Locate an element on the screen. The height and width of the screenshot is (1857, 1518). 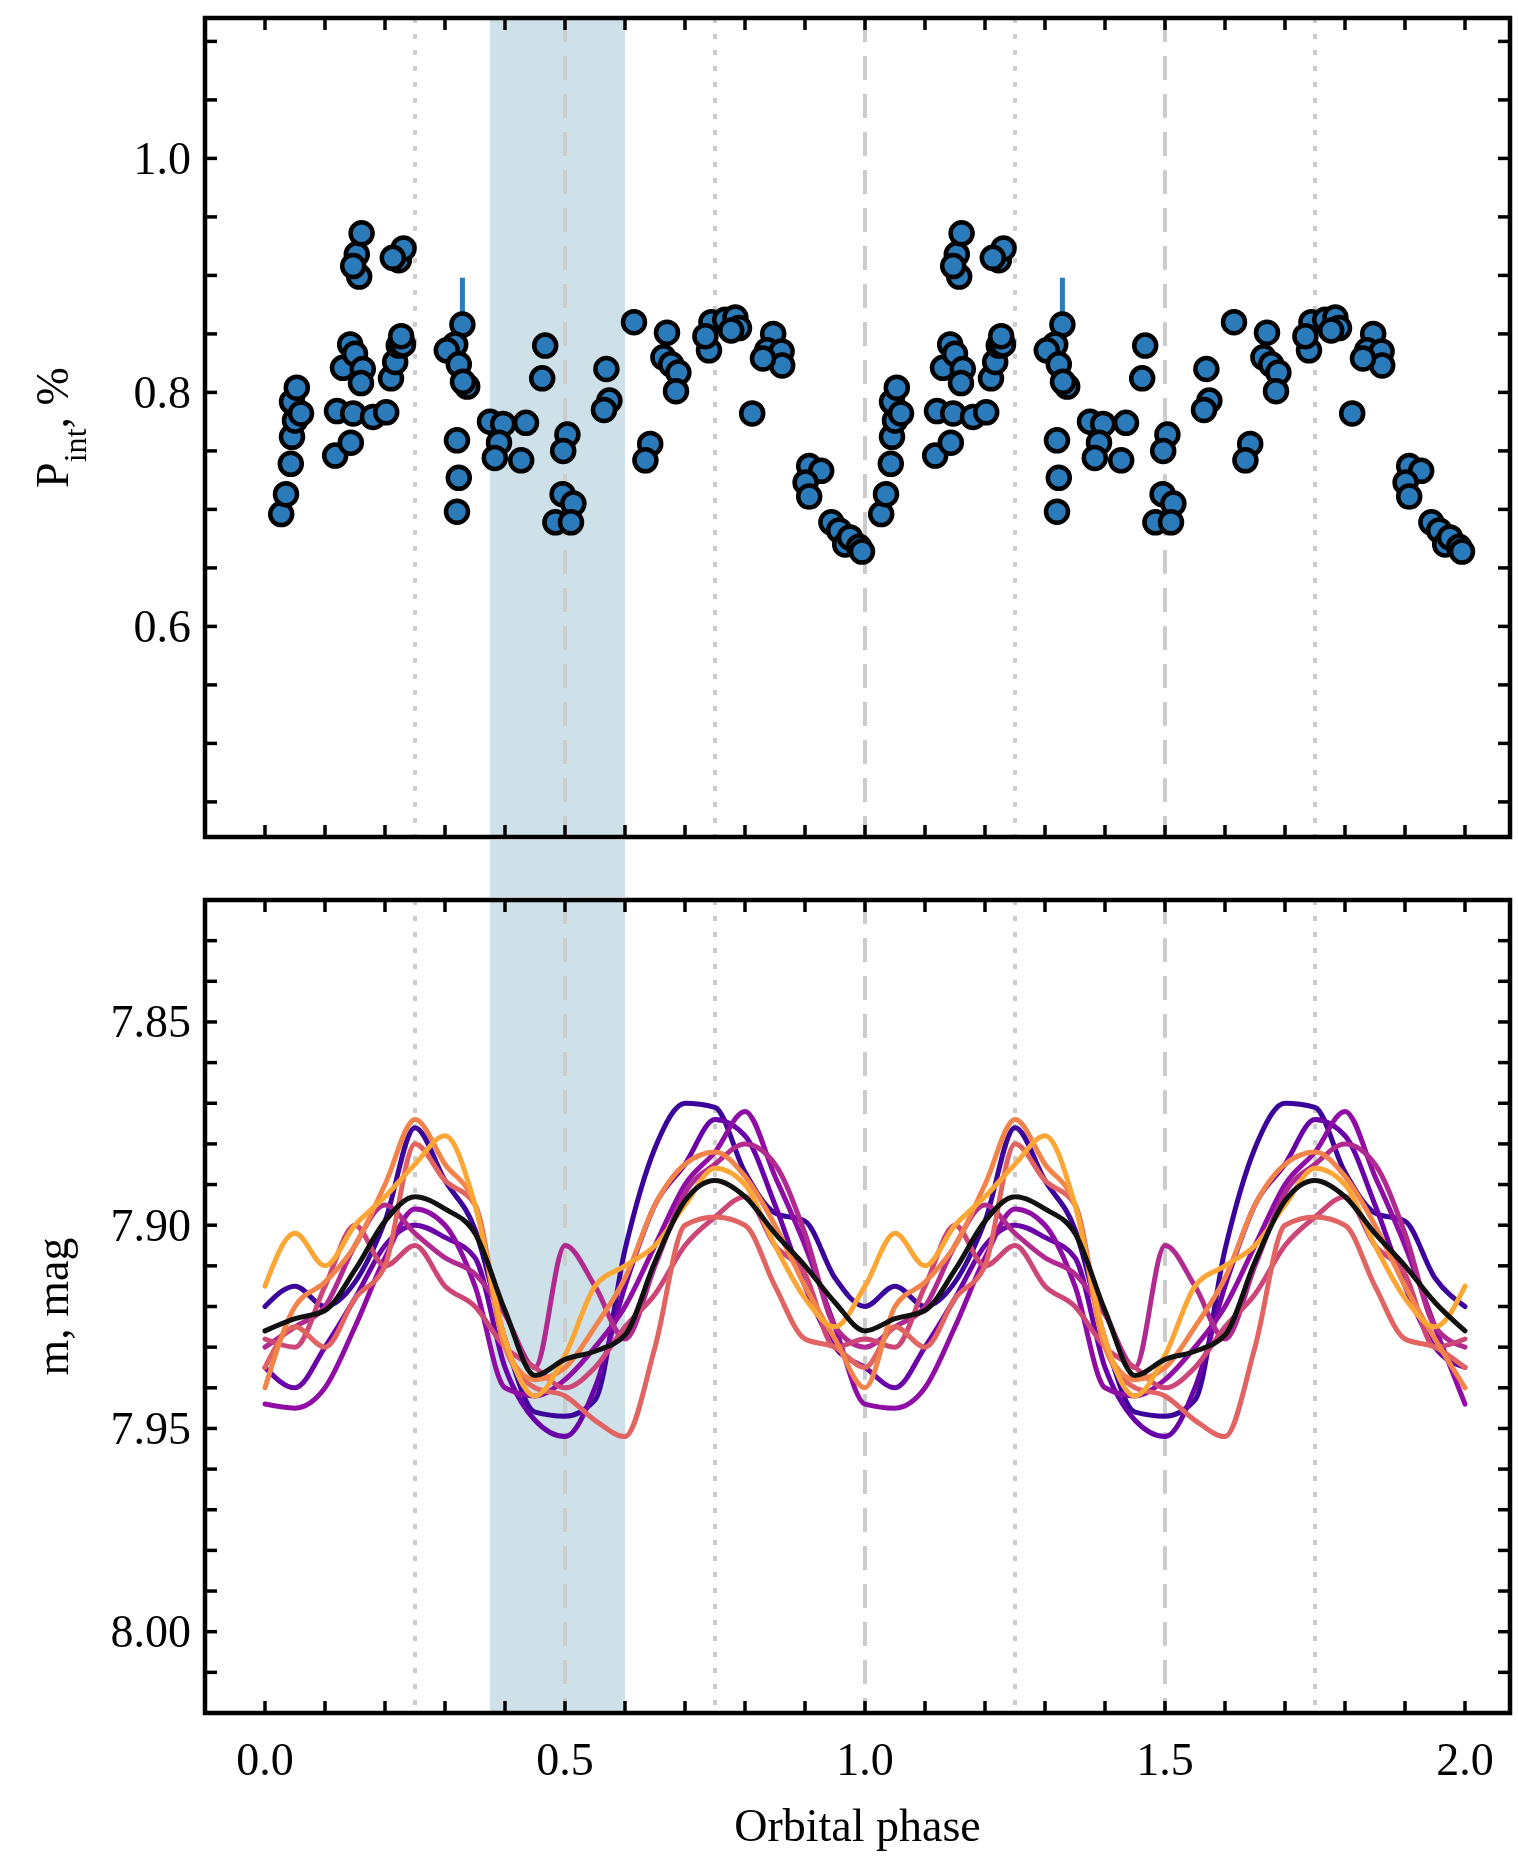
x-tick-label: 2.0 is located at coordinates (1465, 1759).